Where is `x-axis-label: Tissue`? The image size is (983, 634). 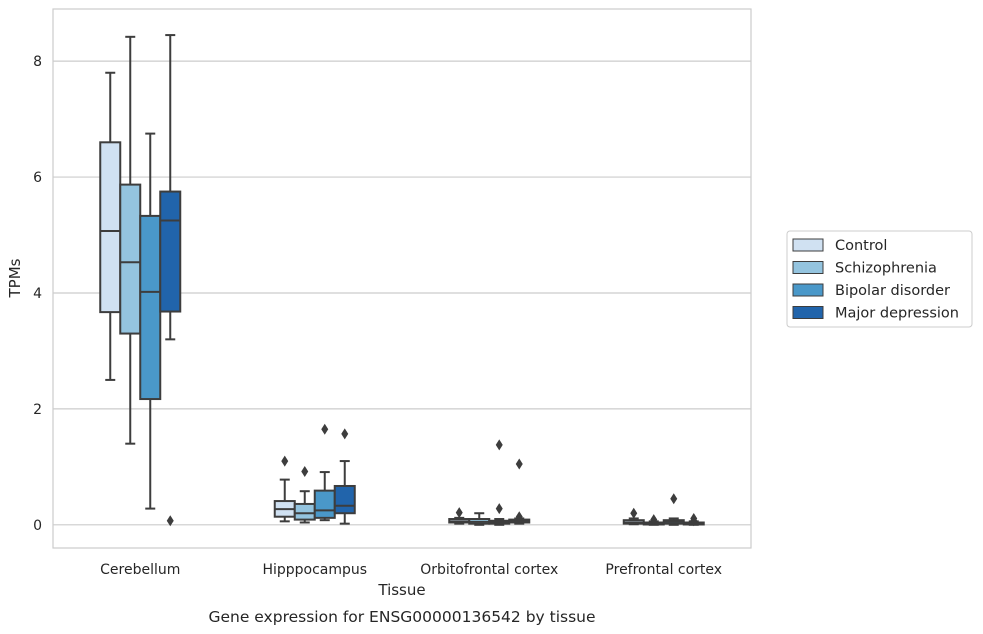 x-axis-label: Tissue is located at coordinates (401, 590).